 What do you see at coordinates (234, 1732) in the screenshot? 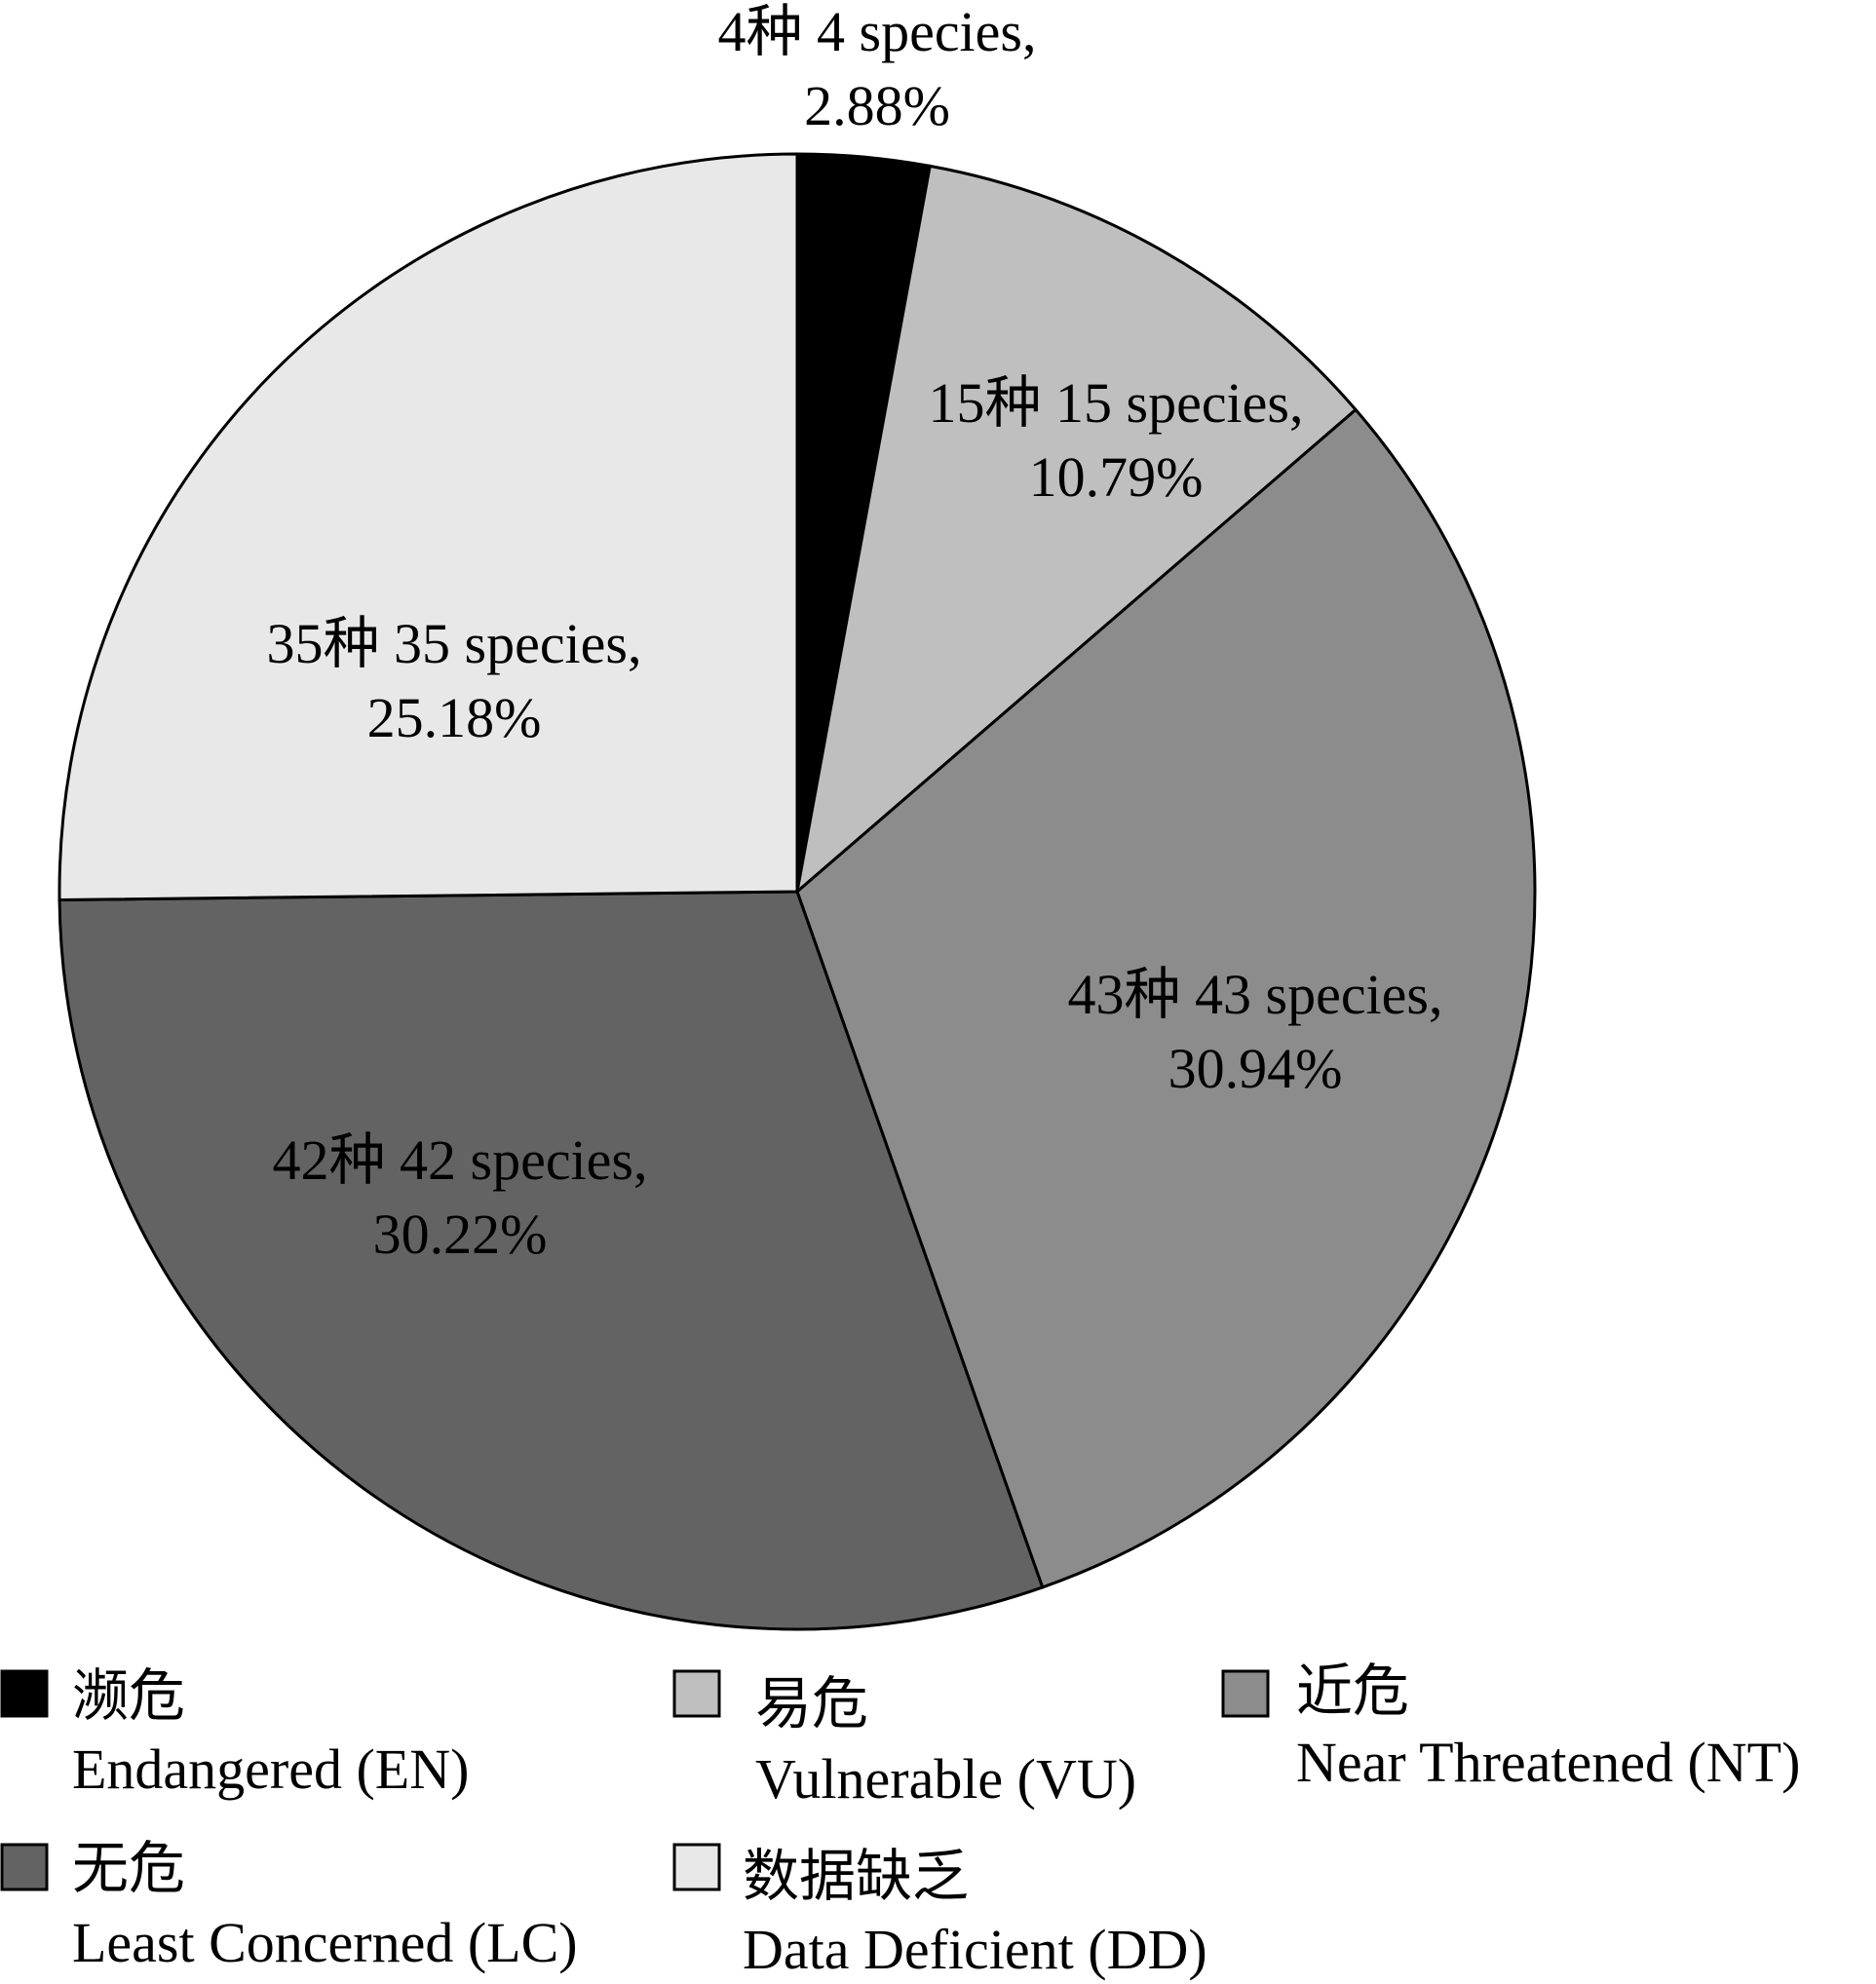
I see `legend-item-en: 濒危 Endangered (EN)` at bounding box center [234, 1732].